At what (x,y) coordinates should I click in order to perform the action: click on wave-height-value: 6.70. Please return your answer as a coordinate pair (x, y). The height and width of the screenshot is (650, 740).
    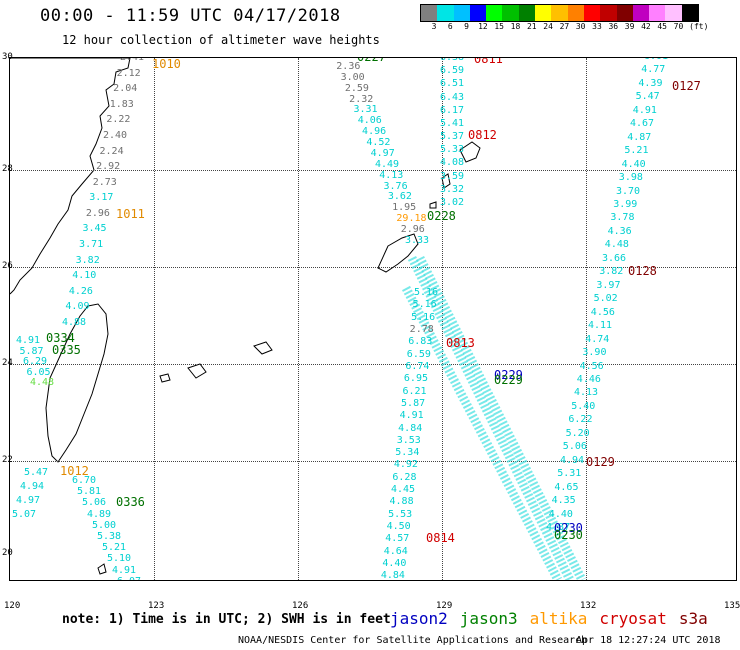
    Looking at the image, I should click on (84, 480).